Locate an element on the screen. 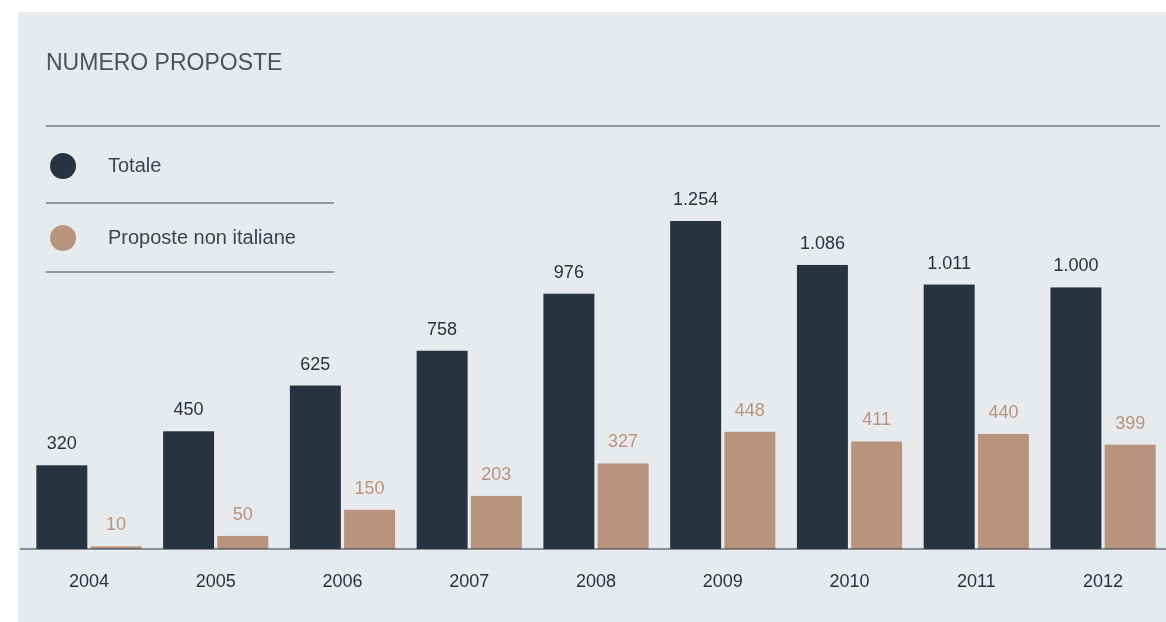  data-label: 150 is located at coordinates (369, 487).